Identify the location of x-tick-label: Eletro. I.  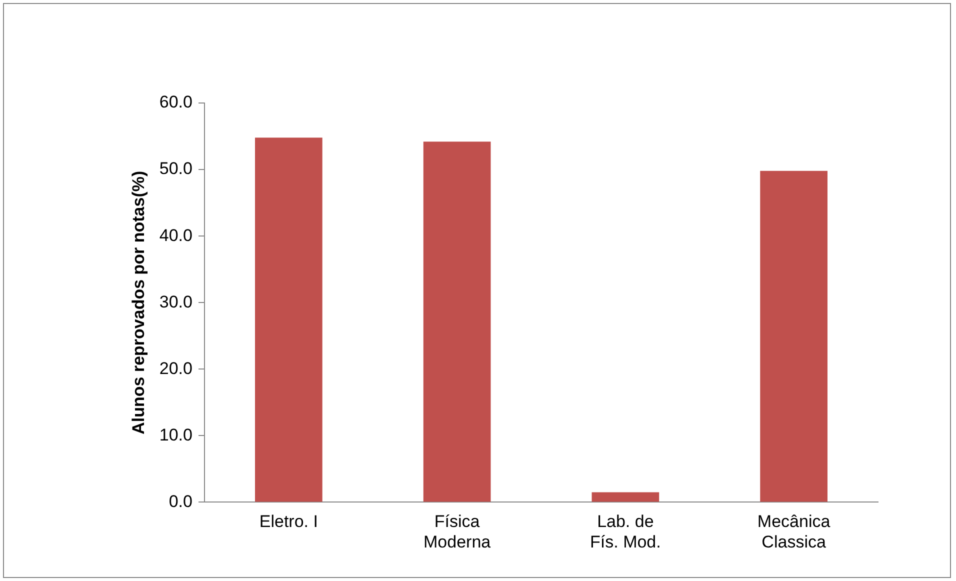
(288, 522).